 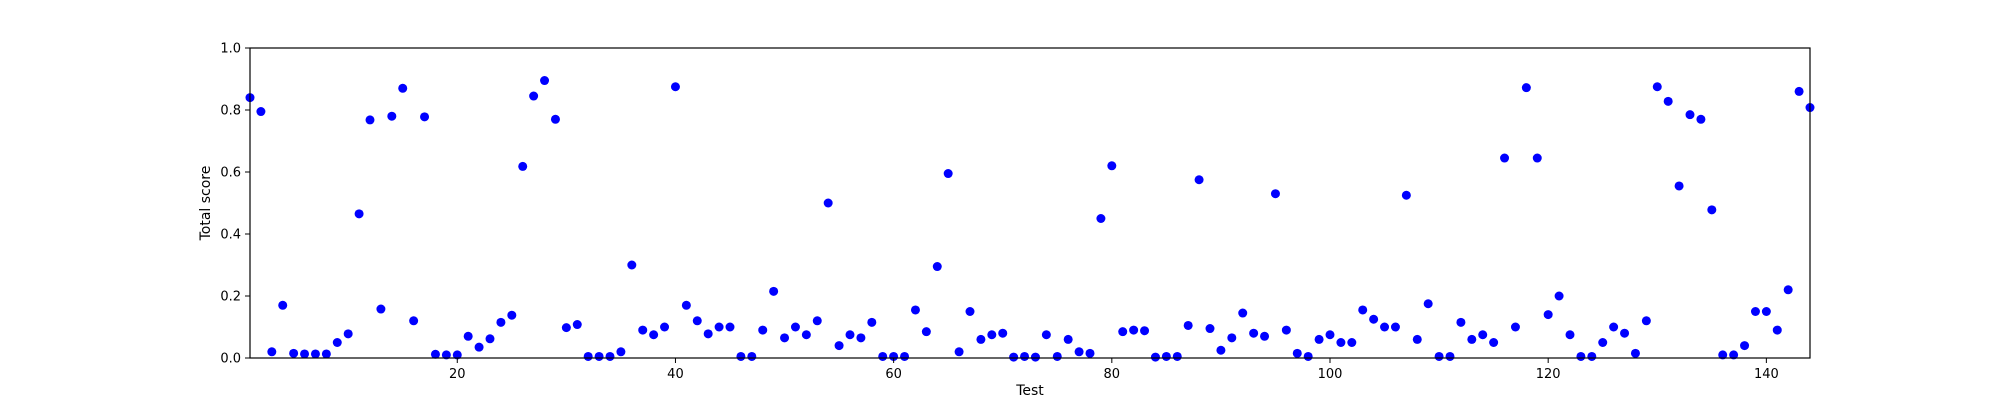 I want to click on x-tick-label: 100, so click(x=1330, y=374).